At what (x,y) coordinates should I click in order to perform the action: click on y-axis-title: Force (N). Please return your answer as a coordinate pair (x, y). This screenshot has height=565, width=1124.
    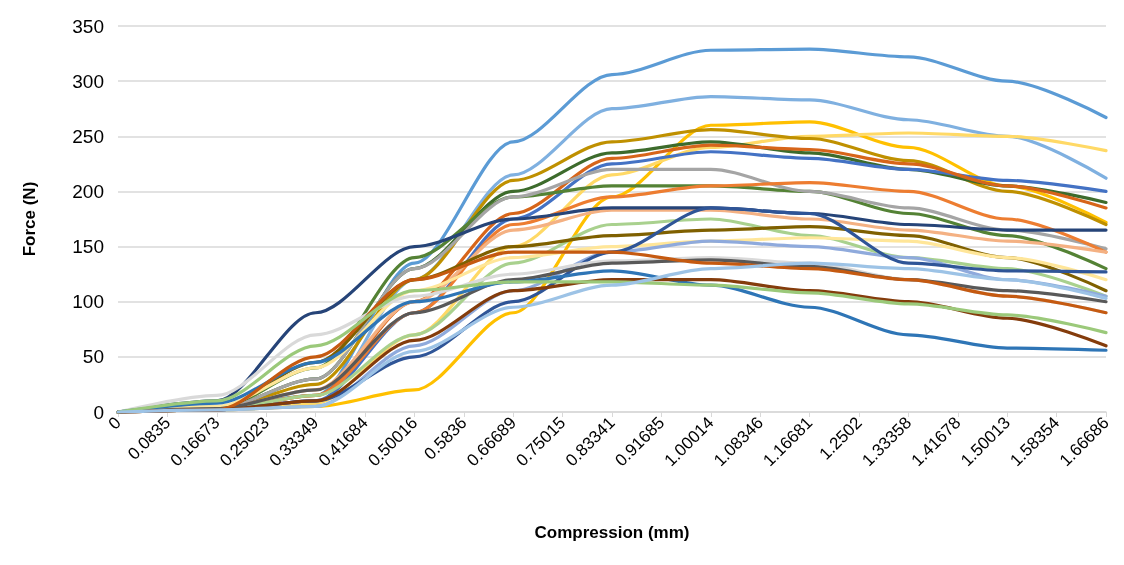
    Looking at the image, I should click on (29, 219).